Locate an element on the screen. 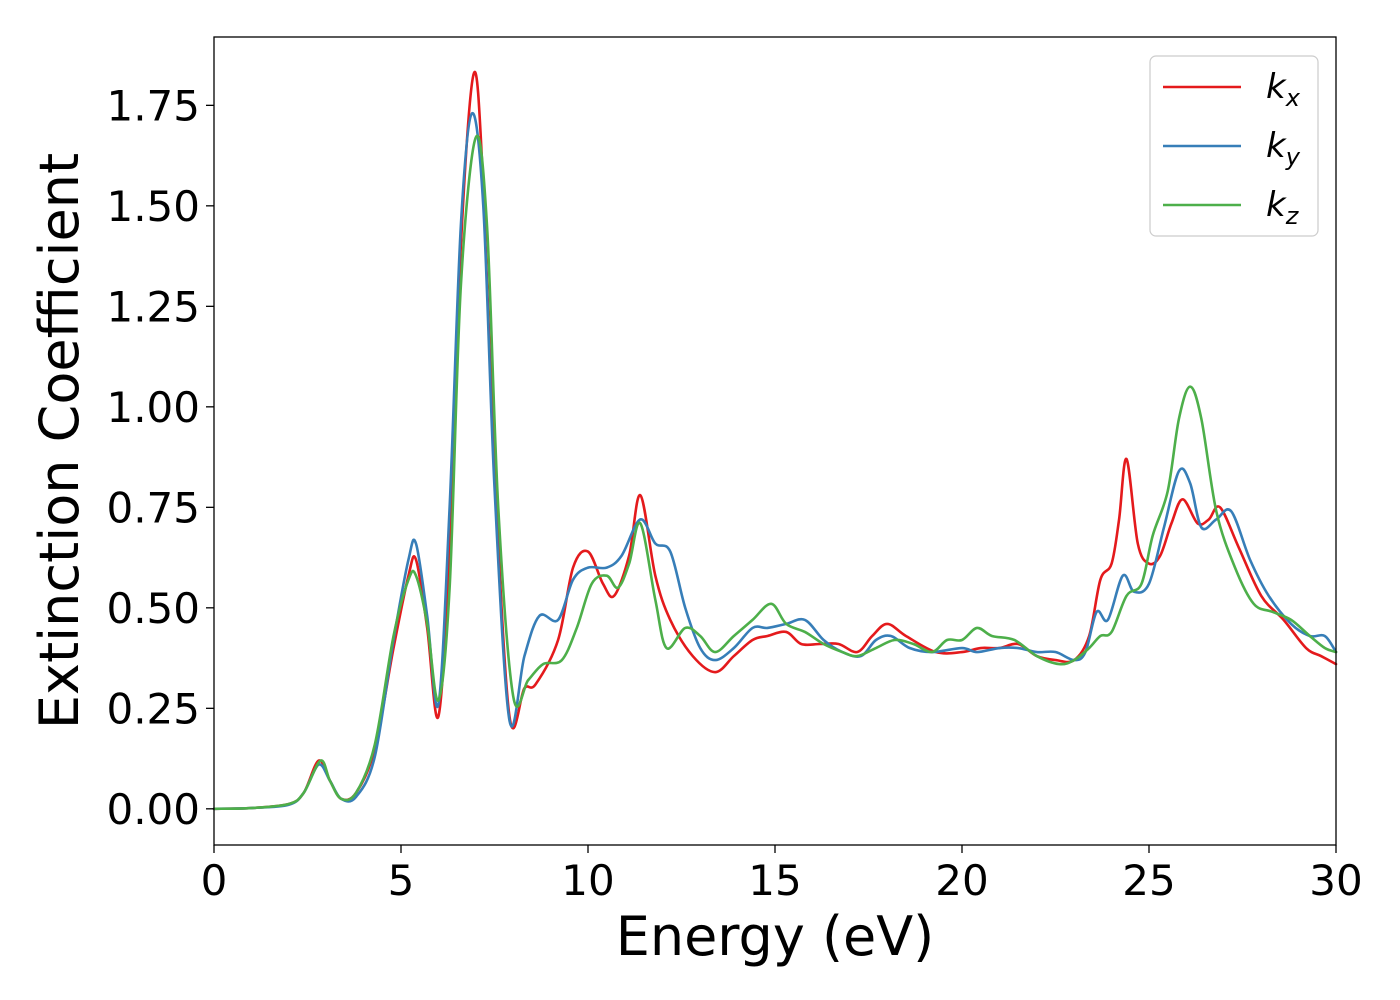  legend: kx ky kz is located at coordinates (1234, 146).